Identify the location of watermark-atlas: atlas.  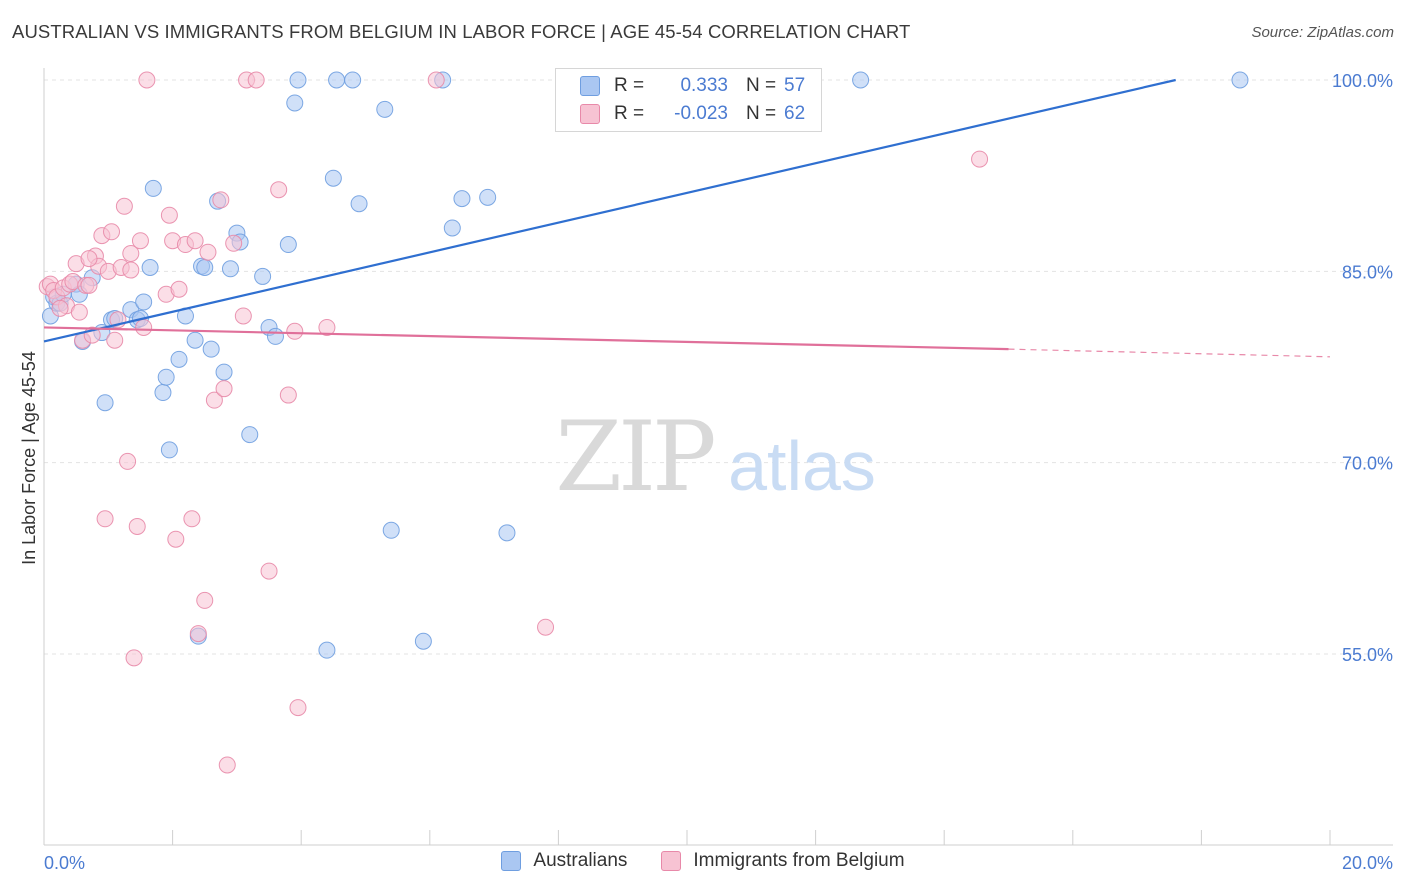
(802, 466).